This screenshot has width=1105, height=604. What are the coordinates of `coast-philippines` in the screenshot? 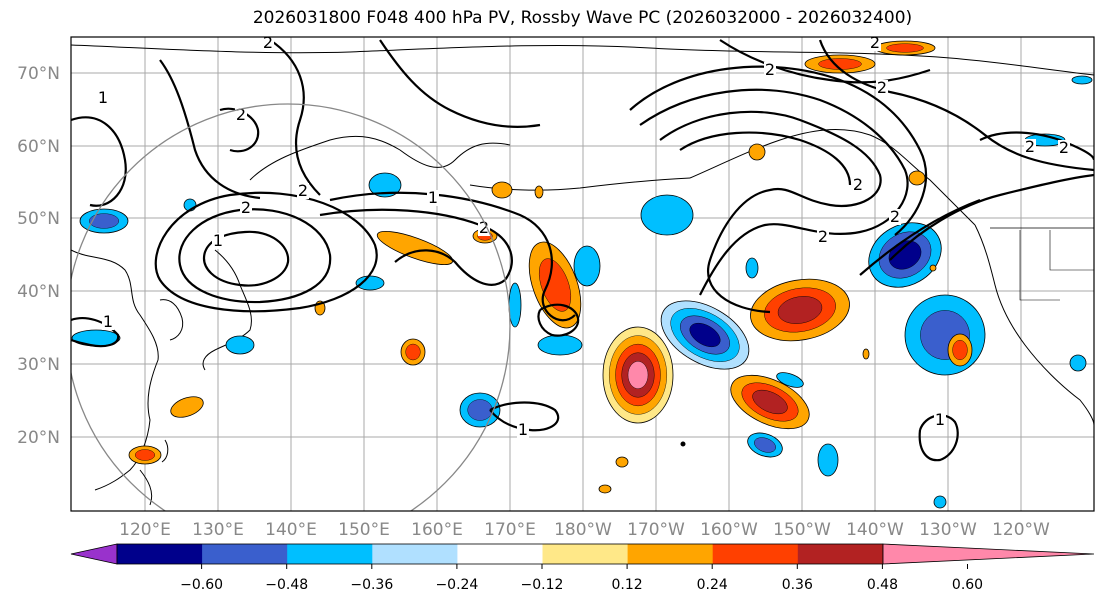 It's located at (146, 487).